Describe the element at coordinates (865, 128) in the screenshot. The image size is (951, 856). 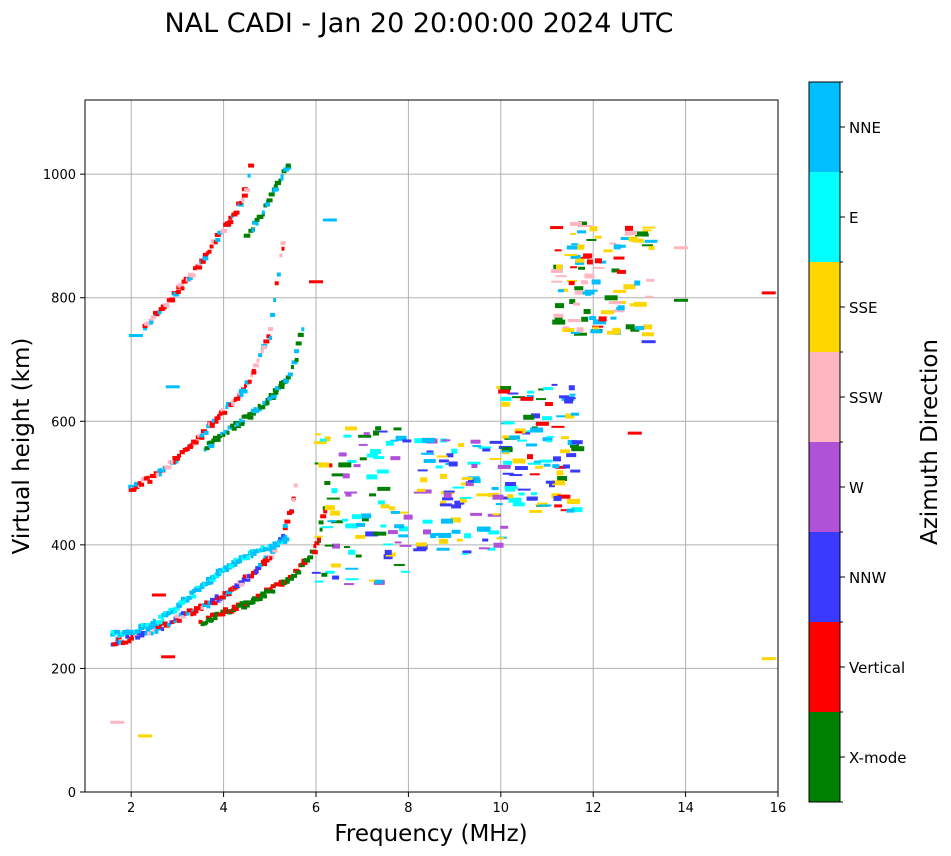
I see `colorbar-label: NNE` at that location.